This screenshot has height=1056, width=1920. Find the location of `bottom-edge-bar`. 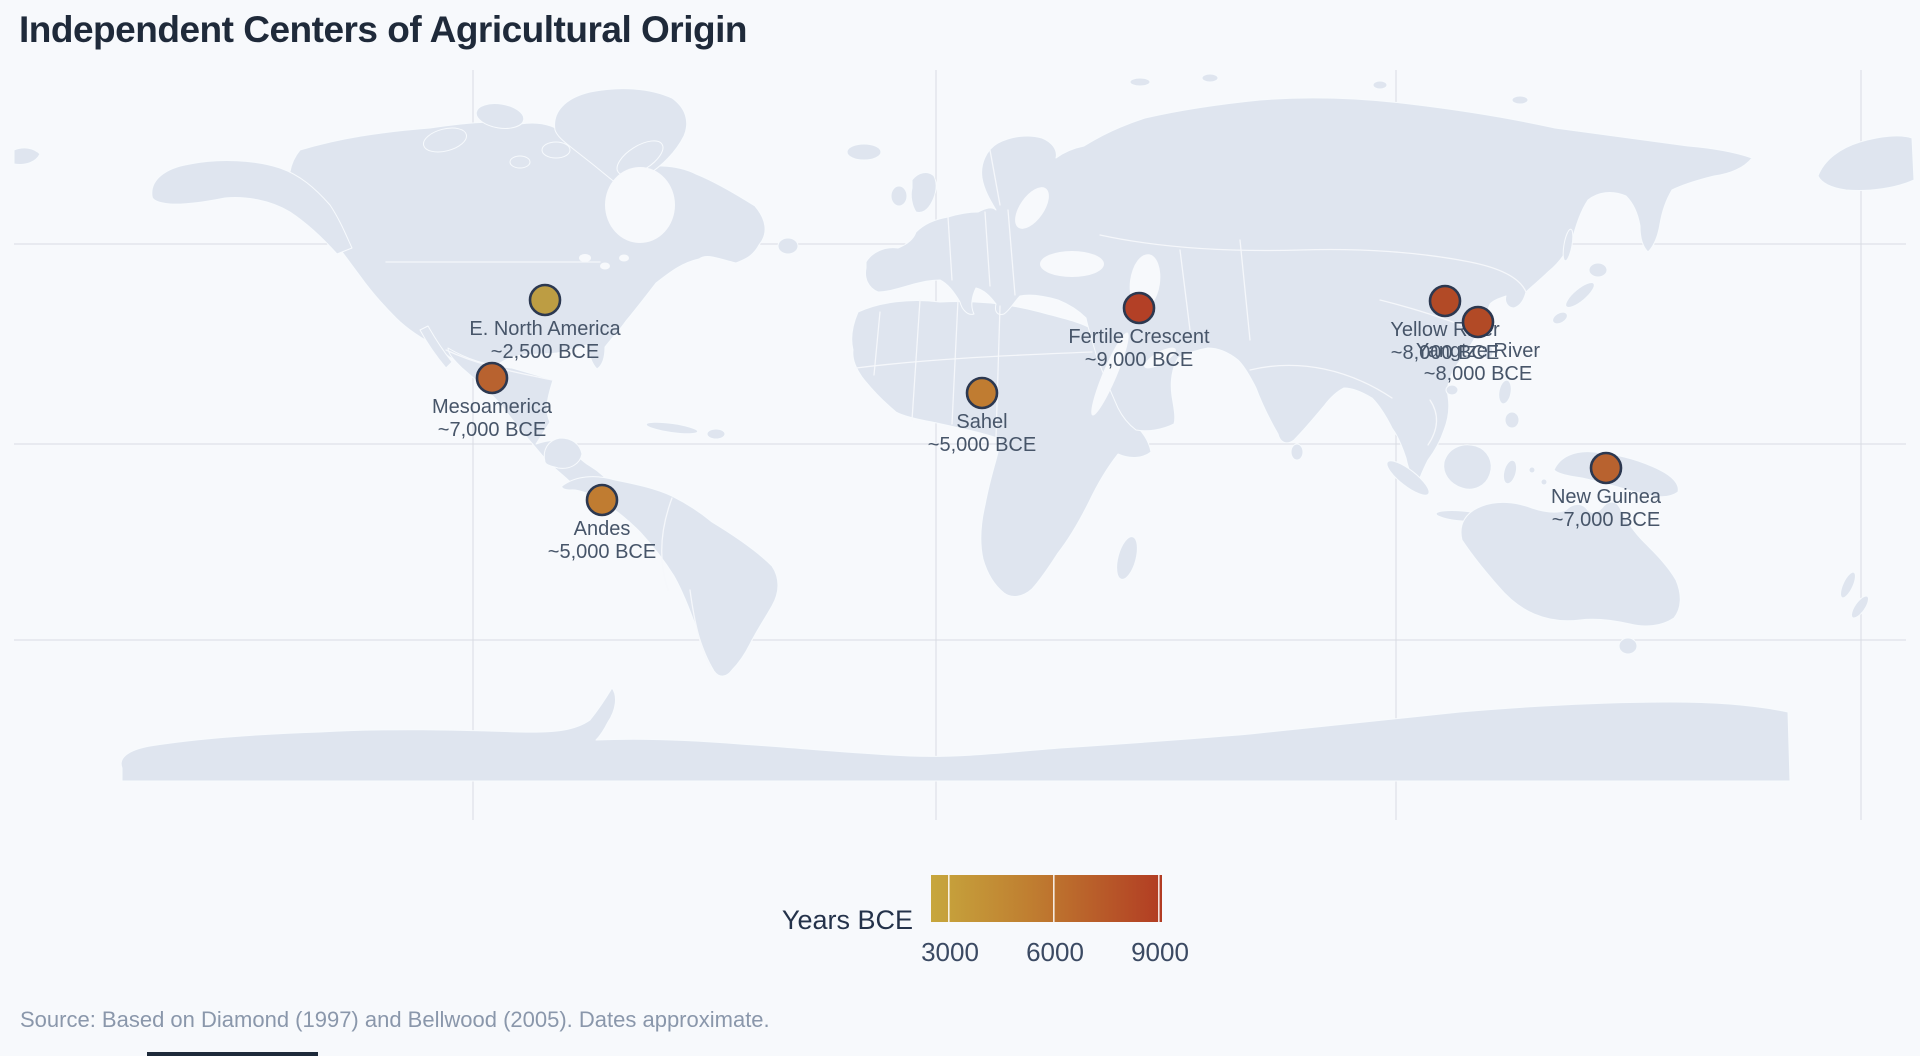

bottom-edge-bar is located at coordinates (232, 1054).